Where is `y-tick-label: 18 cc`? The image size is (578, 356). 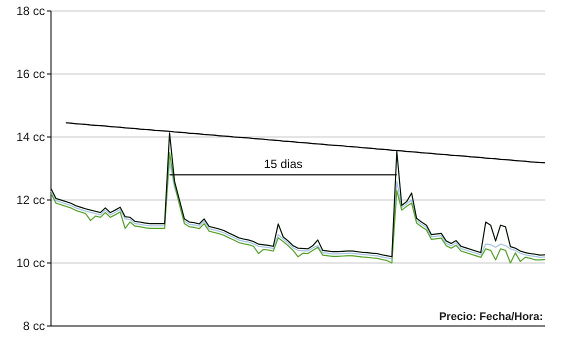 y-tick-label: 18 cc is located at coordinates (30, 11).